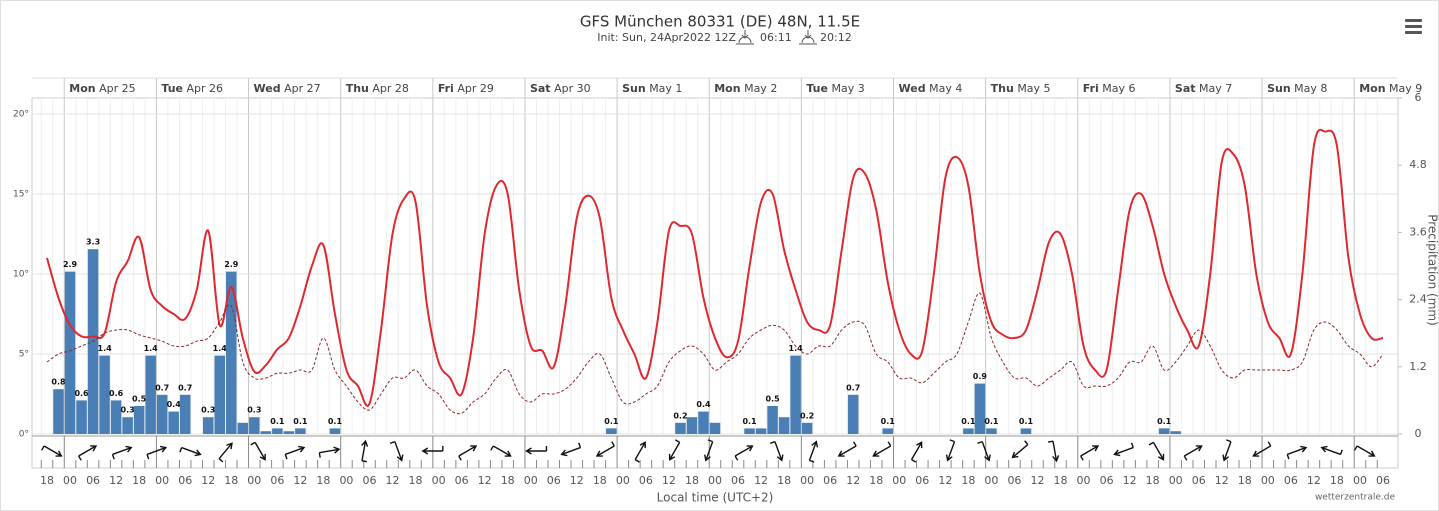 This screenshot has width=1439, height=511. What do you see at coordinates (776, 37) in the screenshot?
I see `sunrise-time: 06:11` at bounding box center [776, 37].